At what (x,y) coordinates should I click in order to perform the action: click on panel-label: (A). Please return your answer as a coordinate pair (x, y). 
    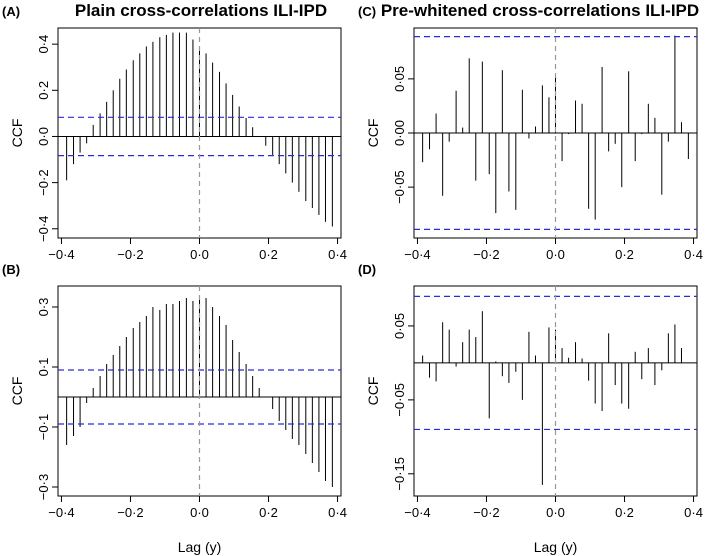
    Looking at the image, I should click on (11, 11).